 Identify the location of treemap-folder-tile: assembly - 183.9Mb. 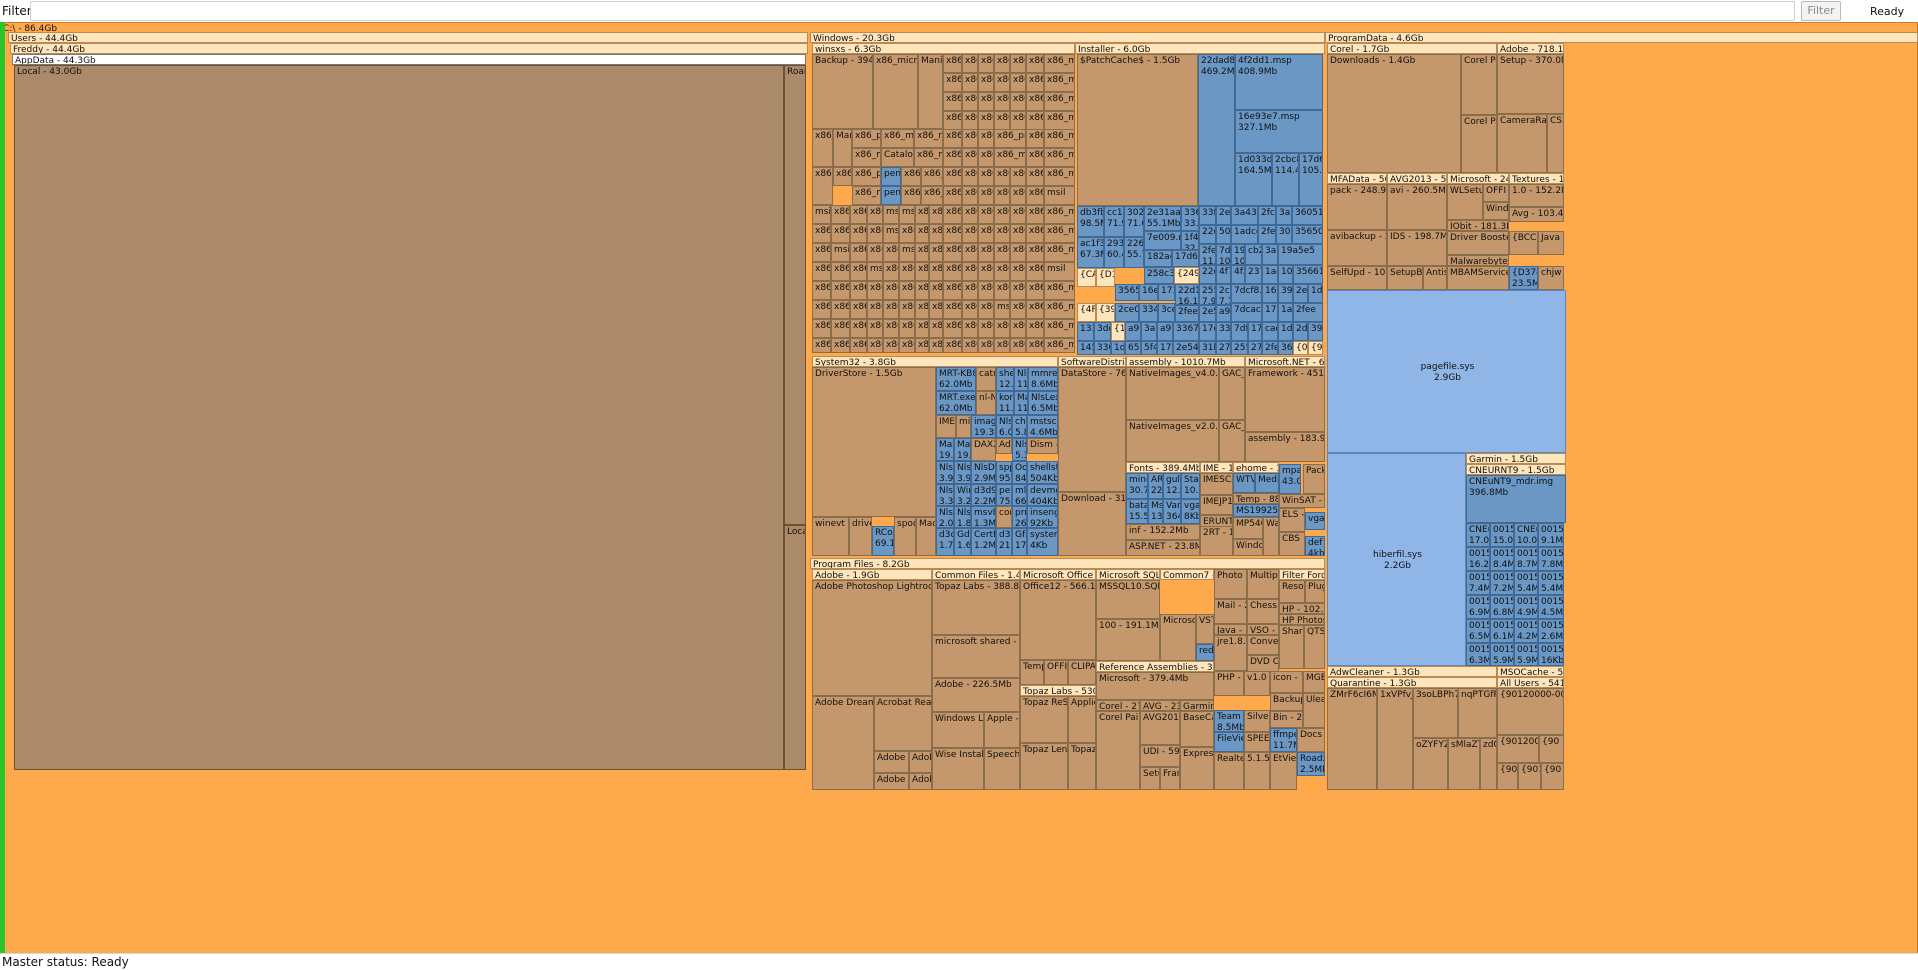
(1285, 447).